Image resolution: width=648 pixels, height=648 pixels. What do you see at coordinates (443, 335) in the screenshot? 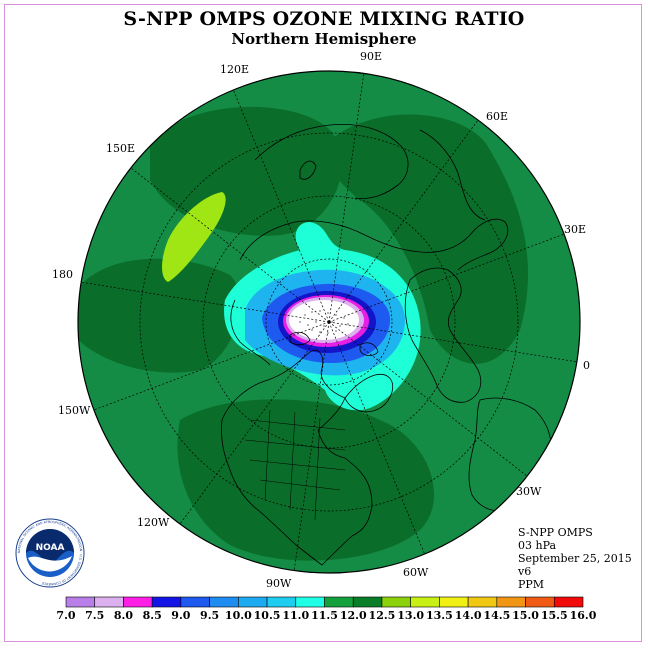
I see `coast-europe` at bounding box center [443, 335].